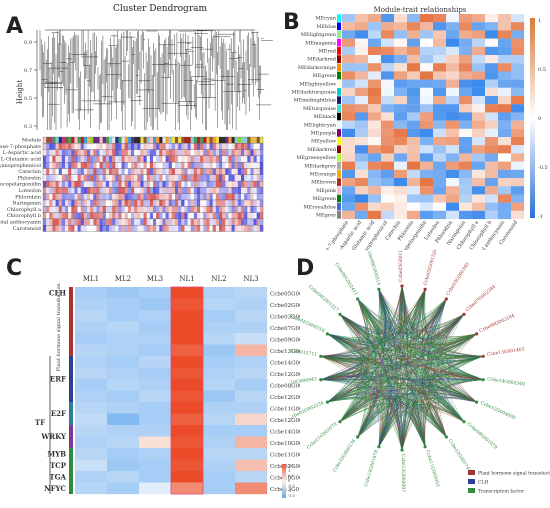 The width and height of the screenshot is (550, 508). What do you see at coordinates (31, 141) in the screenshot?
I see `trait-row-label: Module` at bounding box center [31, 141].